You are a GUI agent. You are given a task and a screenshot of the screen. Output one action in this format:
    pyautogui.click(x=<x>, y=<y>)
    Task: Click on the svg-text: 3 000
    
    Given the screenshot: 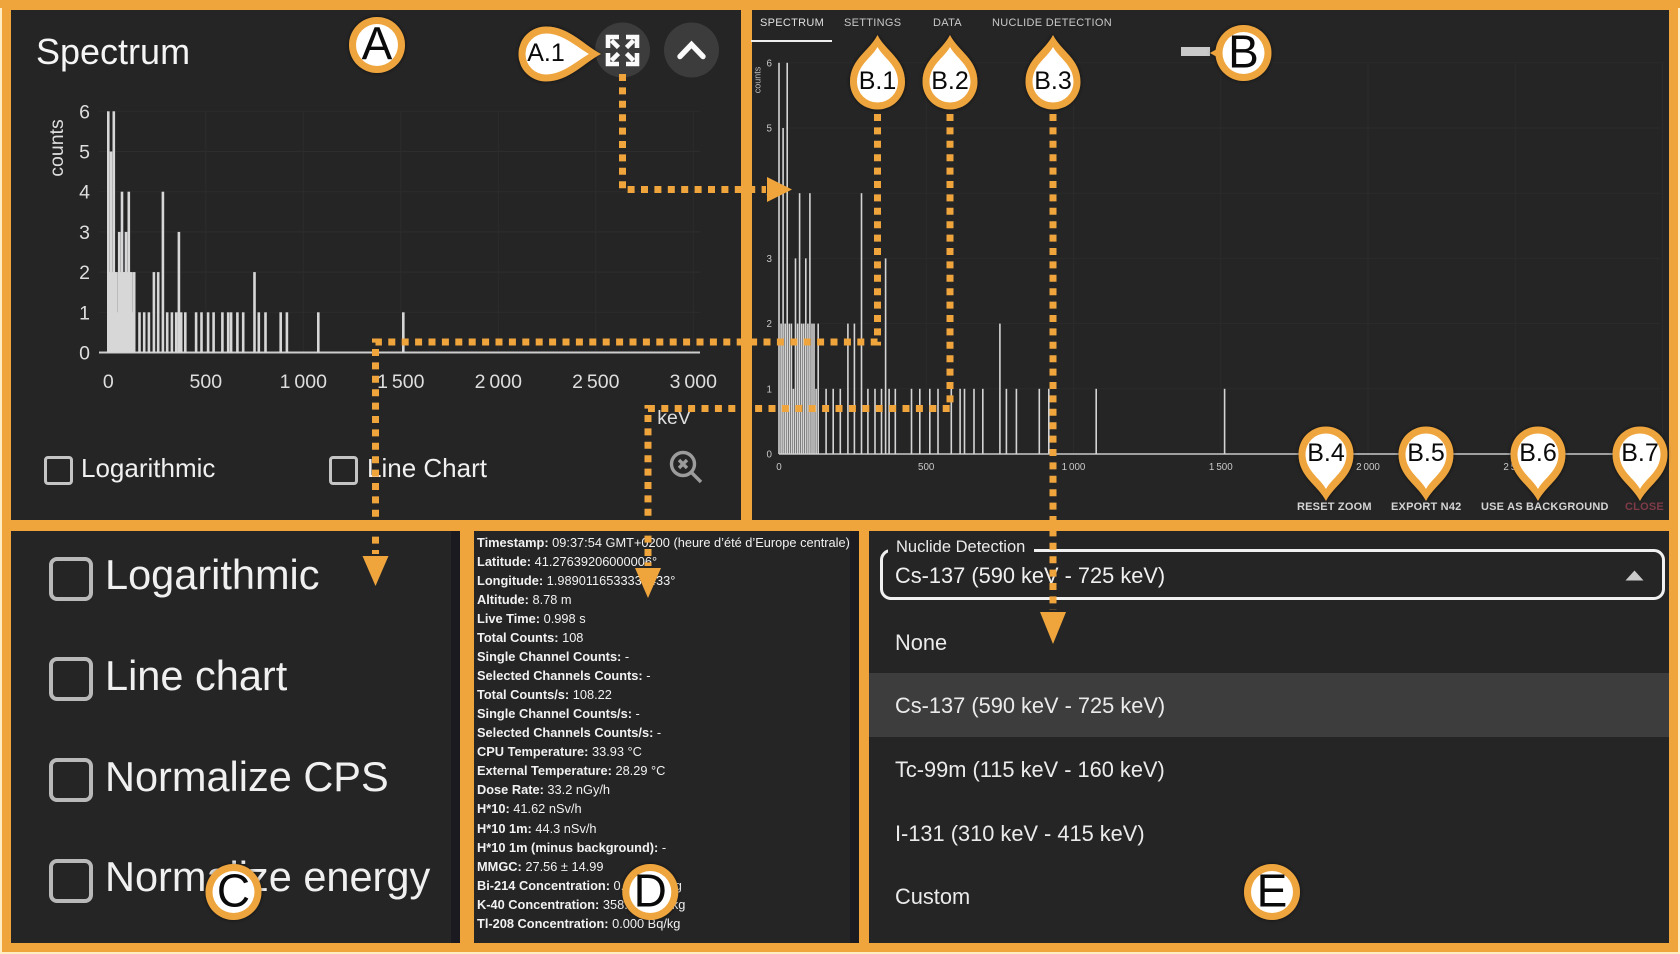 What is the action you would take?
    pyautogui.click(x=693, y=382)
    